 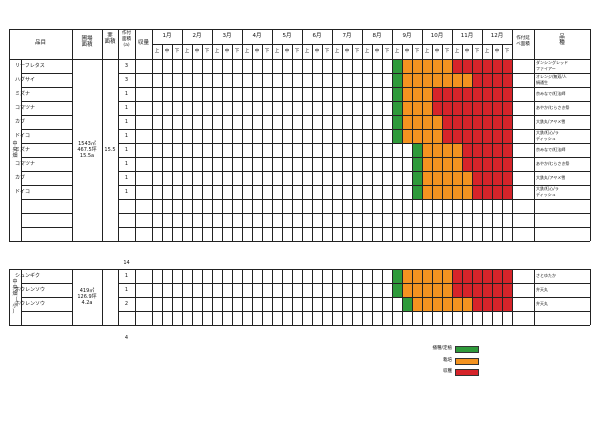 What do you see at coordinates (523, 41) in the screenshot?
I see `header-after-area: 作付延 べ面積` at bounding box center [523, 41].